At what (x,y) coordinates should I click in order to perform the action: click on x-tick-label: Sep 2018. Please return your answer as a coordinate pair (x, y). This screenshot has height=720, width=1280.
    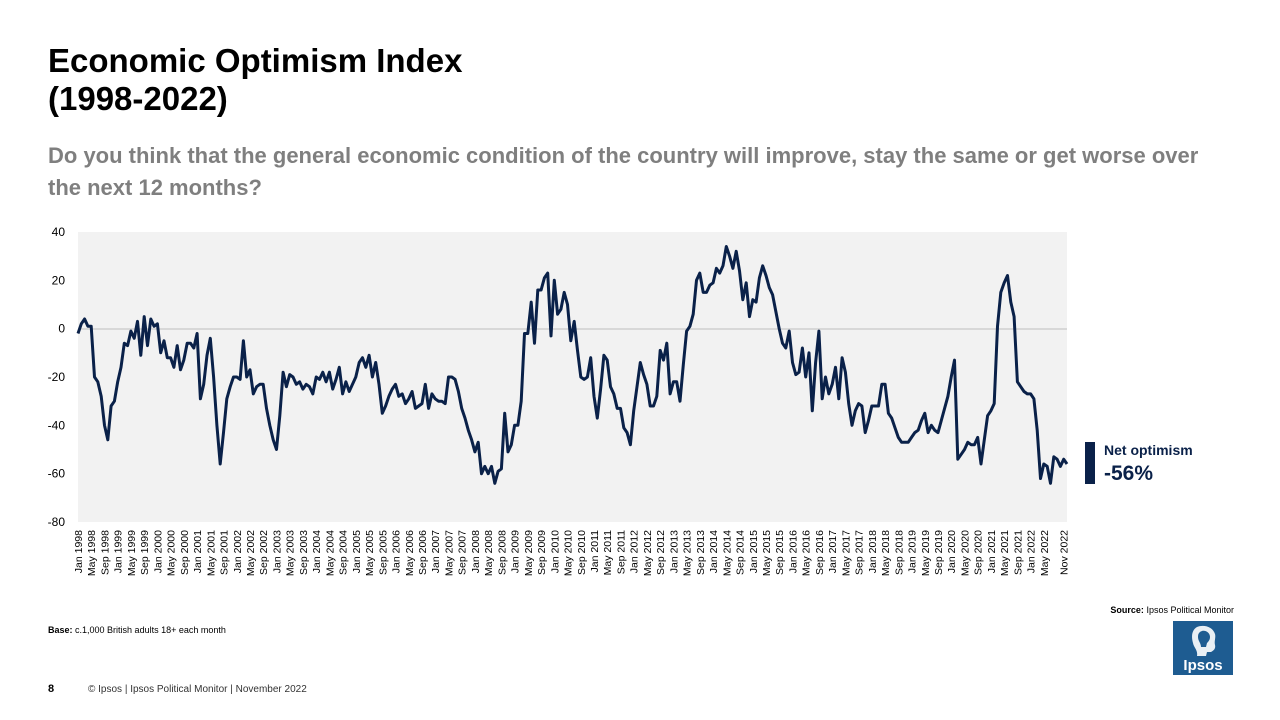
    Looking at the image, I should click on (899, 552).